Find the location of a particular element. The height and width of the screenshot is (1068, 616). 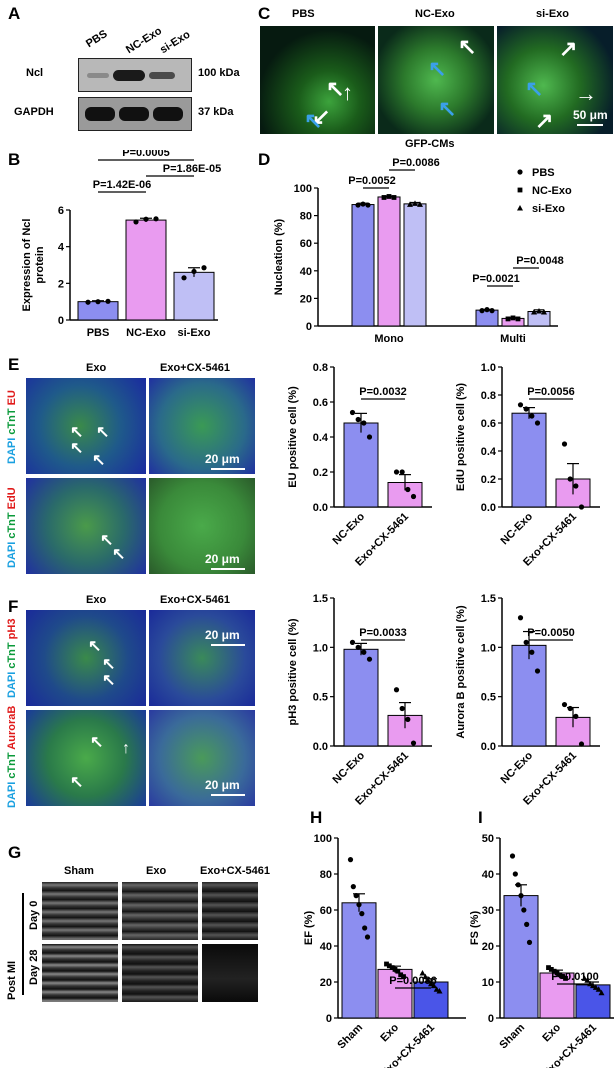

y-tick-label: 0.6 is located at coordinates (320, 403).